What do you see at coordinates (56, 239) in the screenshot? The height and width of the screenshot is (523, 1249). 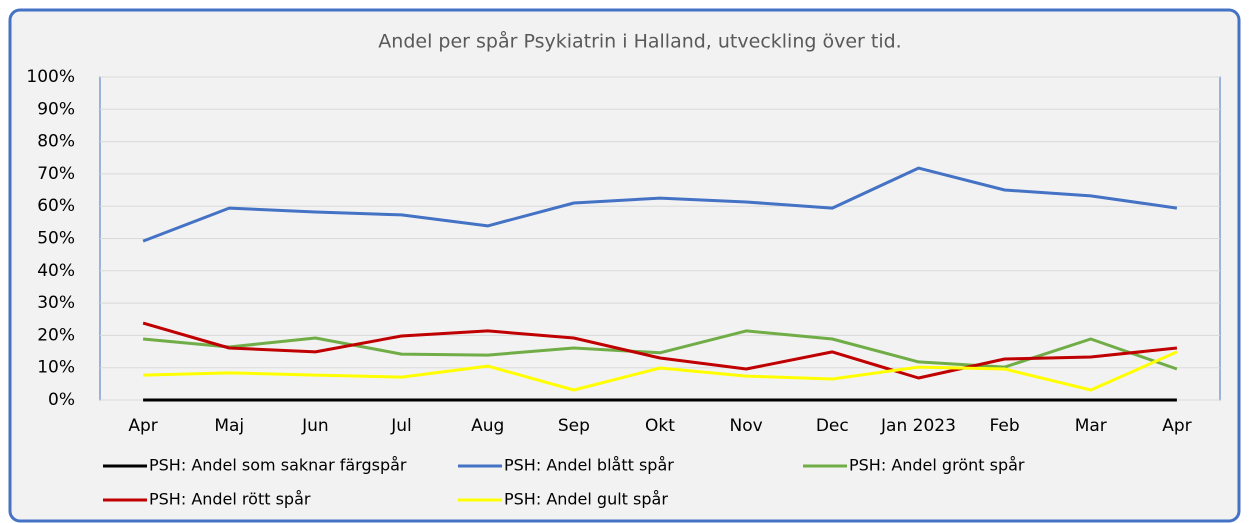 I see `y-tick-label: 50%` at bounding box center [56, 239].